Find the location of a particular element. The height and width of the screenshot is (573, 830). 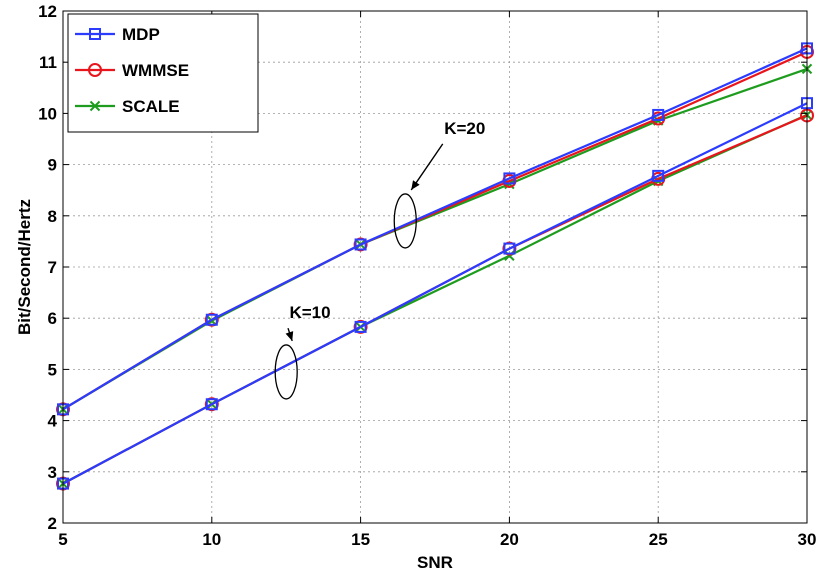

annotation-k20: K=20 is located at coordinates (439, 184).